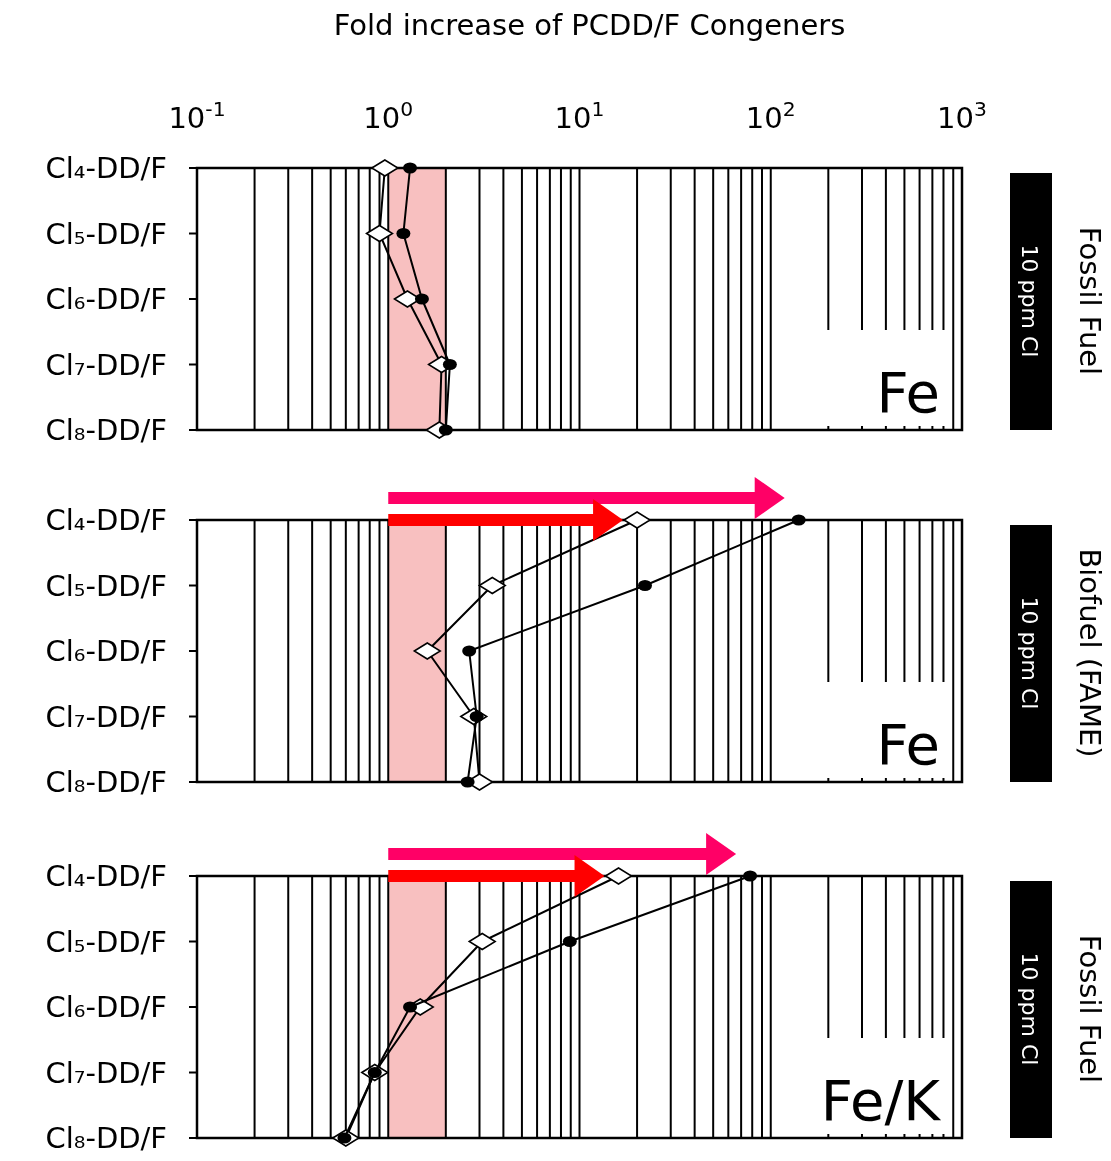 This screenshot has width=1111, height=1161. What do you see at coordinates (770, 116) in the screenshot?
I see `x-tick-label: 10$^{2}$` at bounding box center [770, 116].